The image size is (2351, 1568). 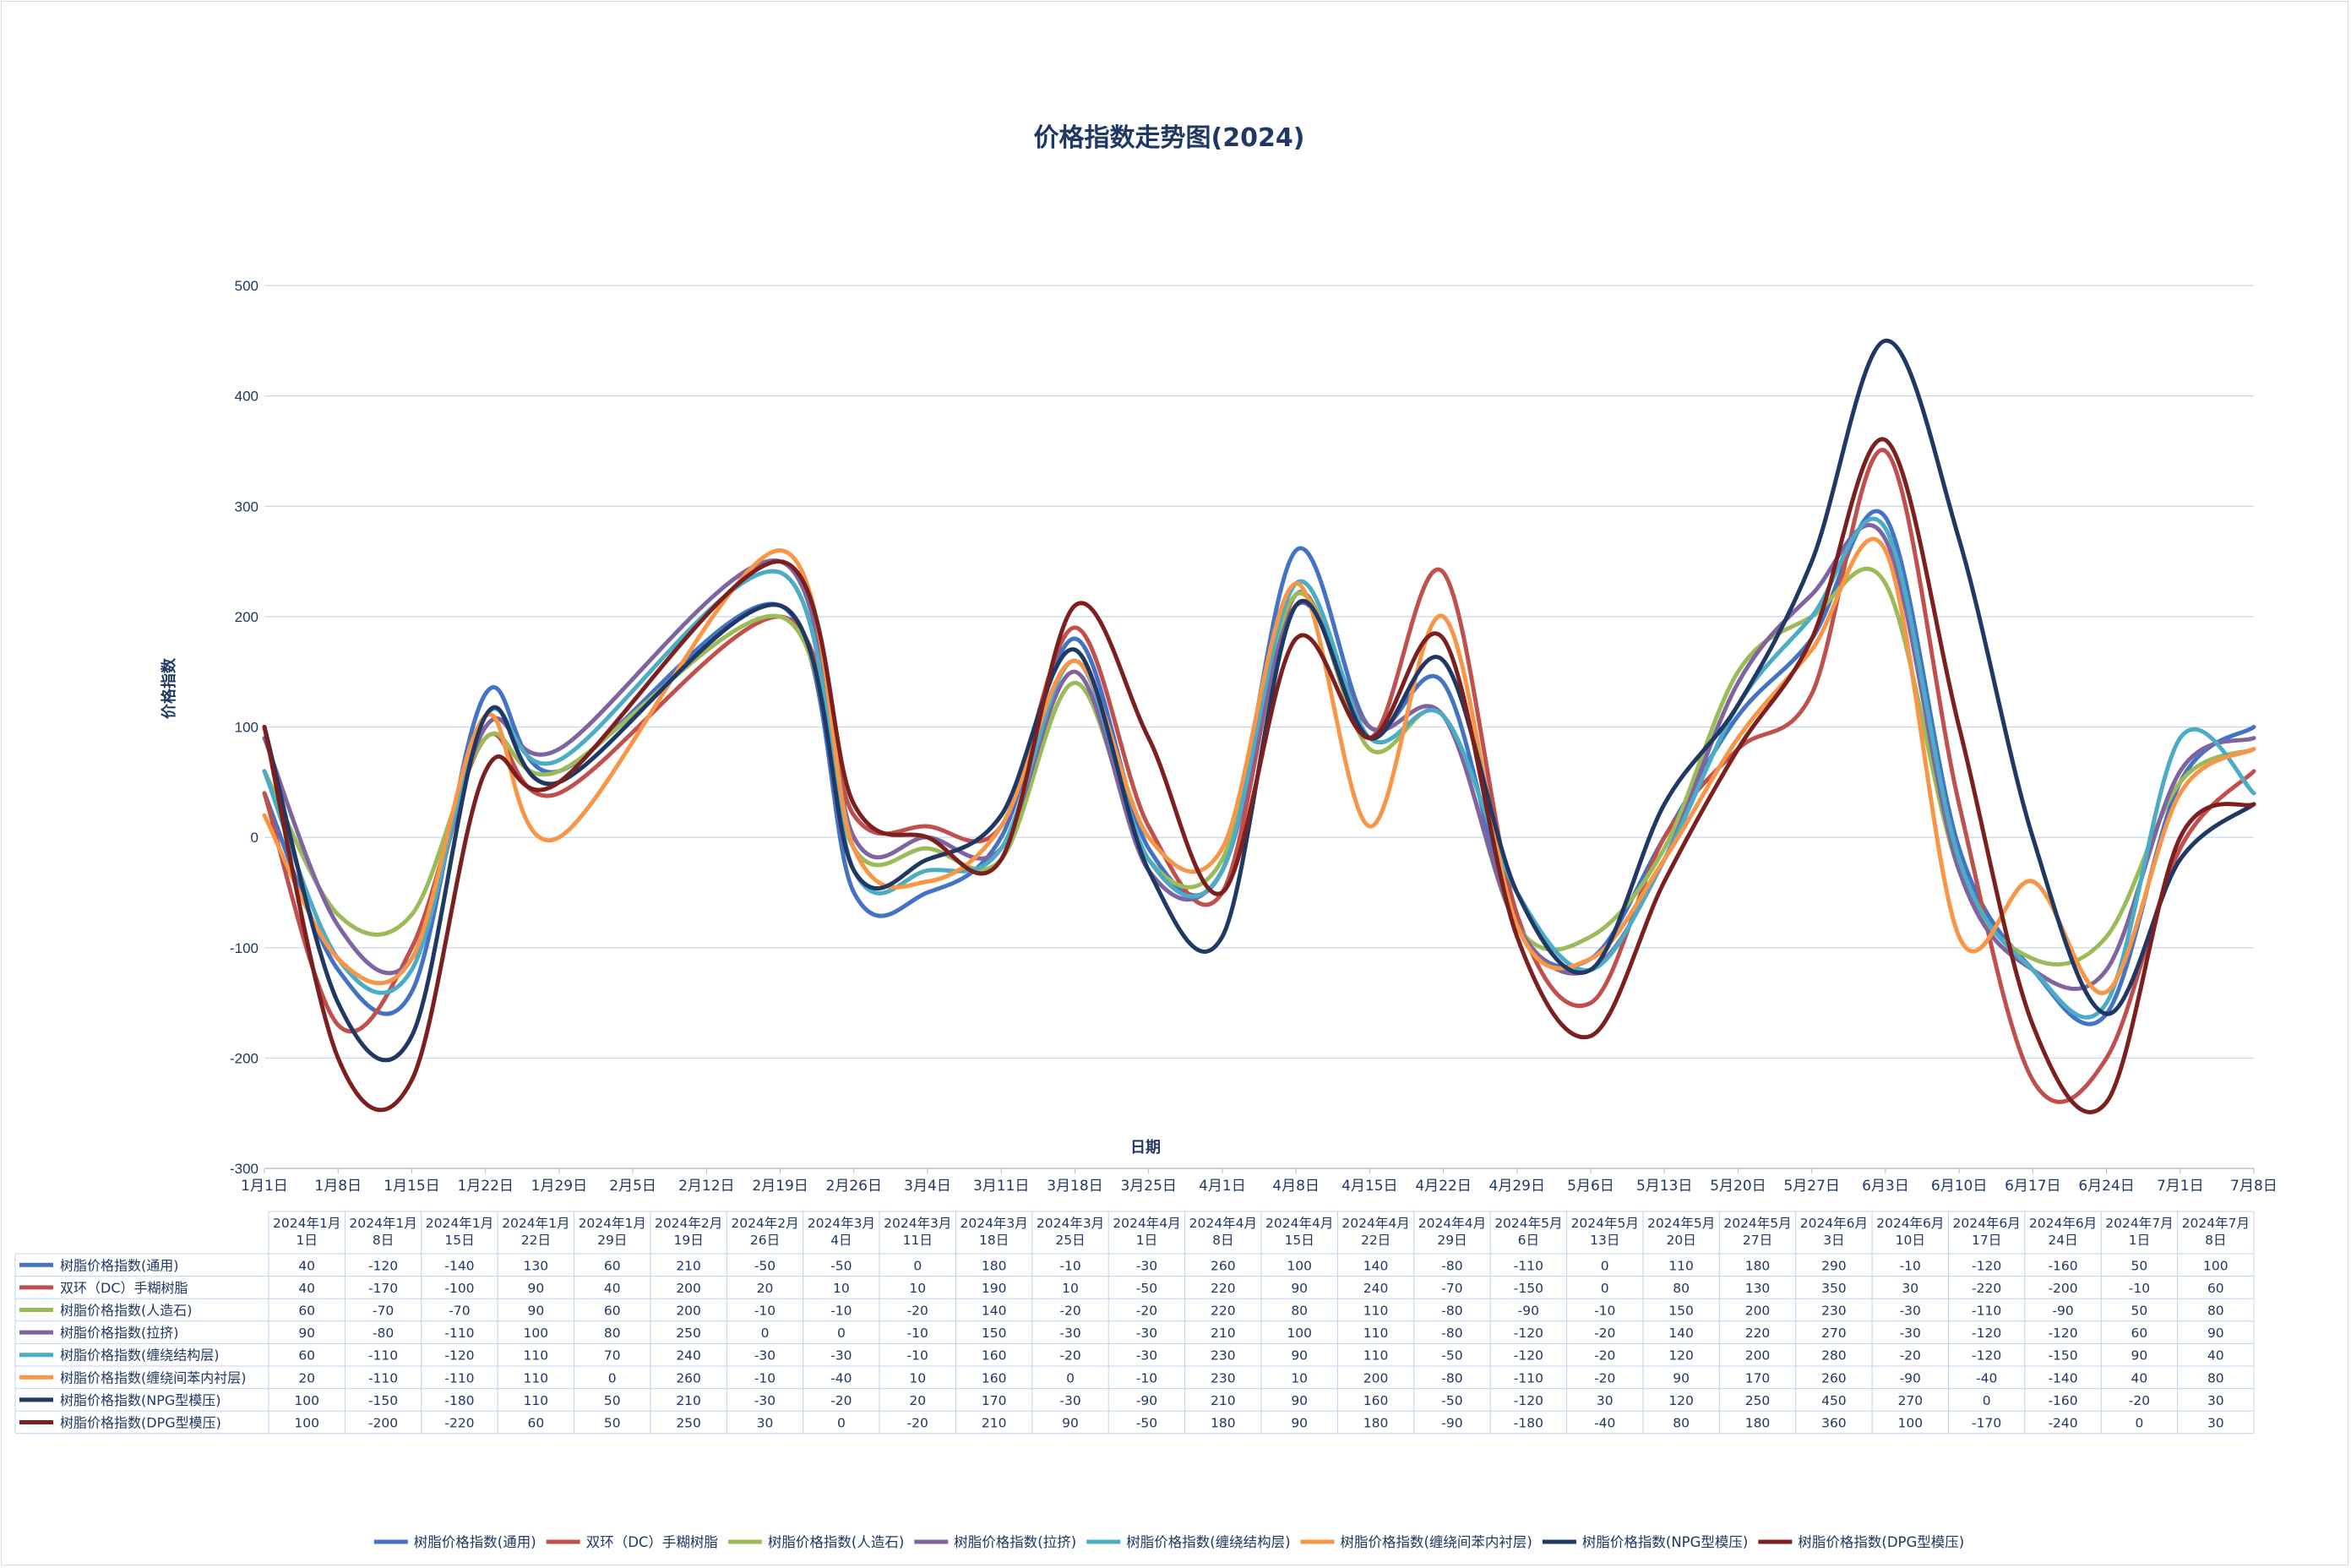 What do you see at coordinates (1070, 1378) in the screenshot?
I see `table-cell: 0` at bounding box center [1070, 1378].